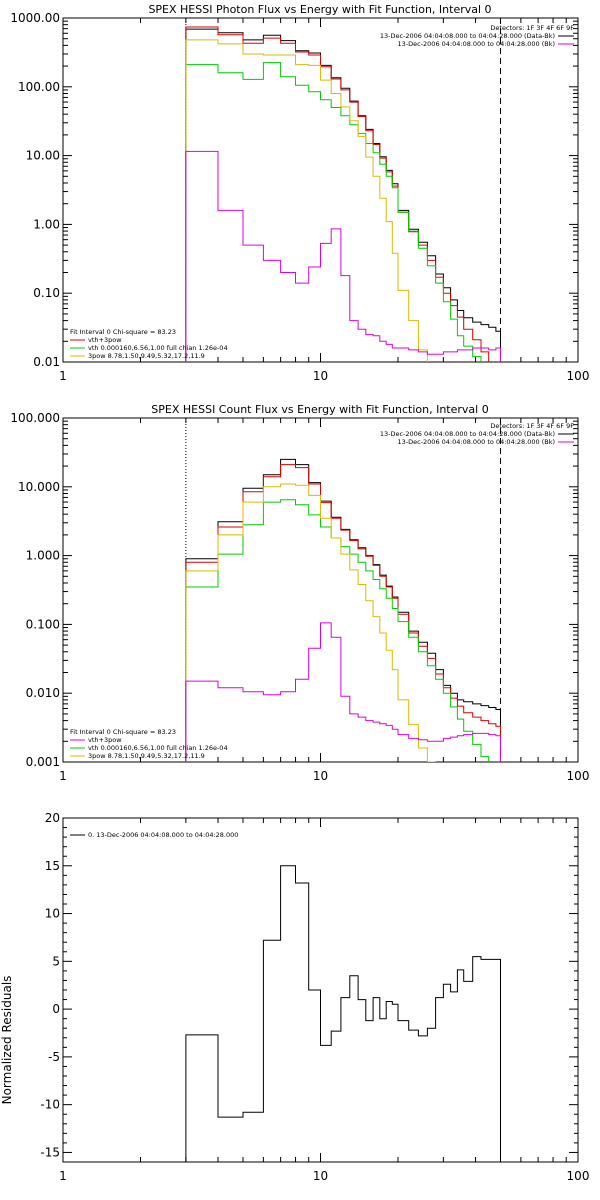  I want to click on y-tick-label: 1000.00, so click(35, 18).